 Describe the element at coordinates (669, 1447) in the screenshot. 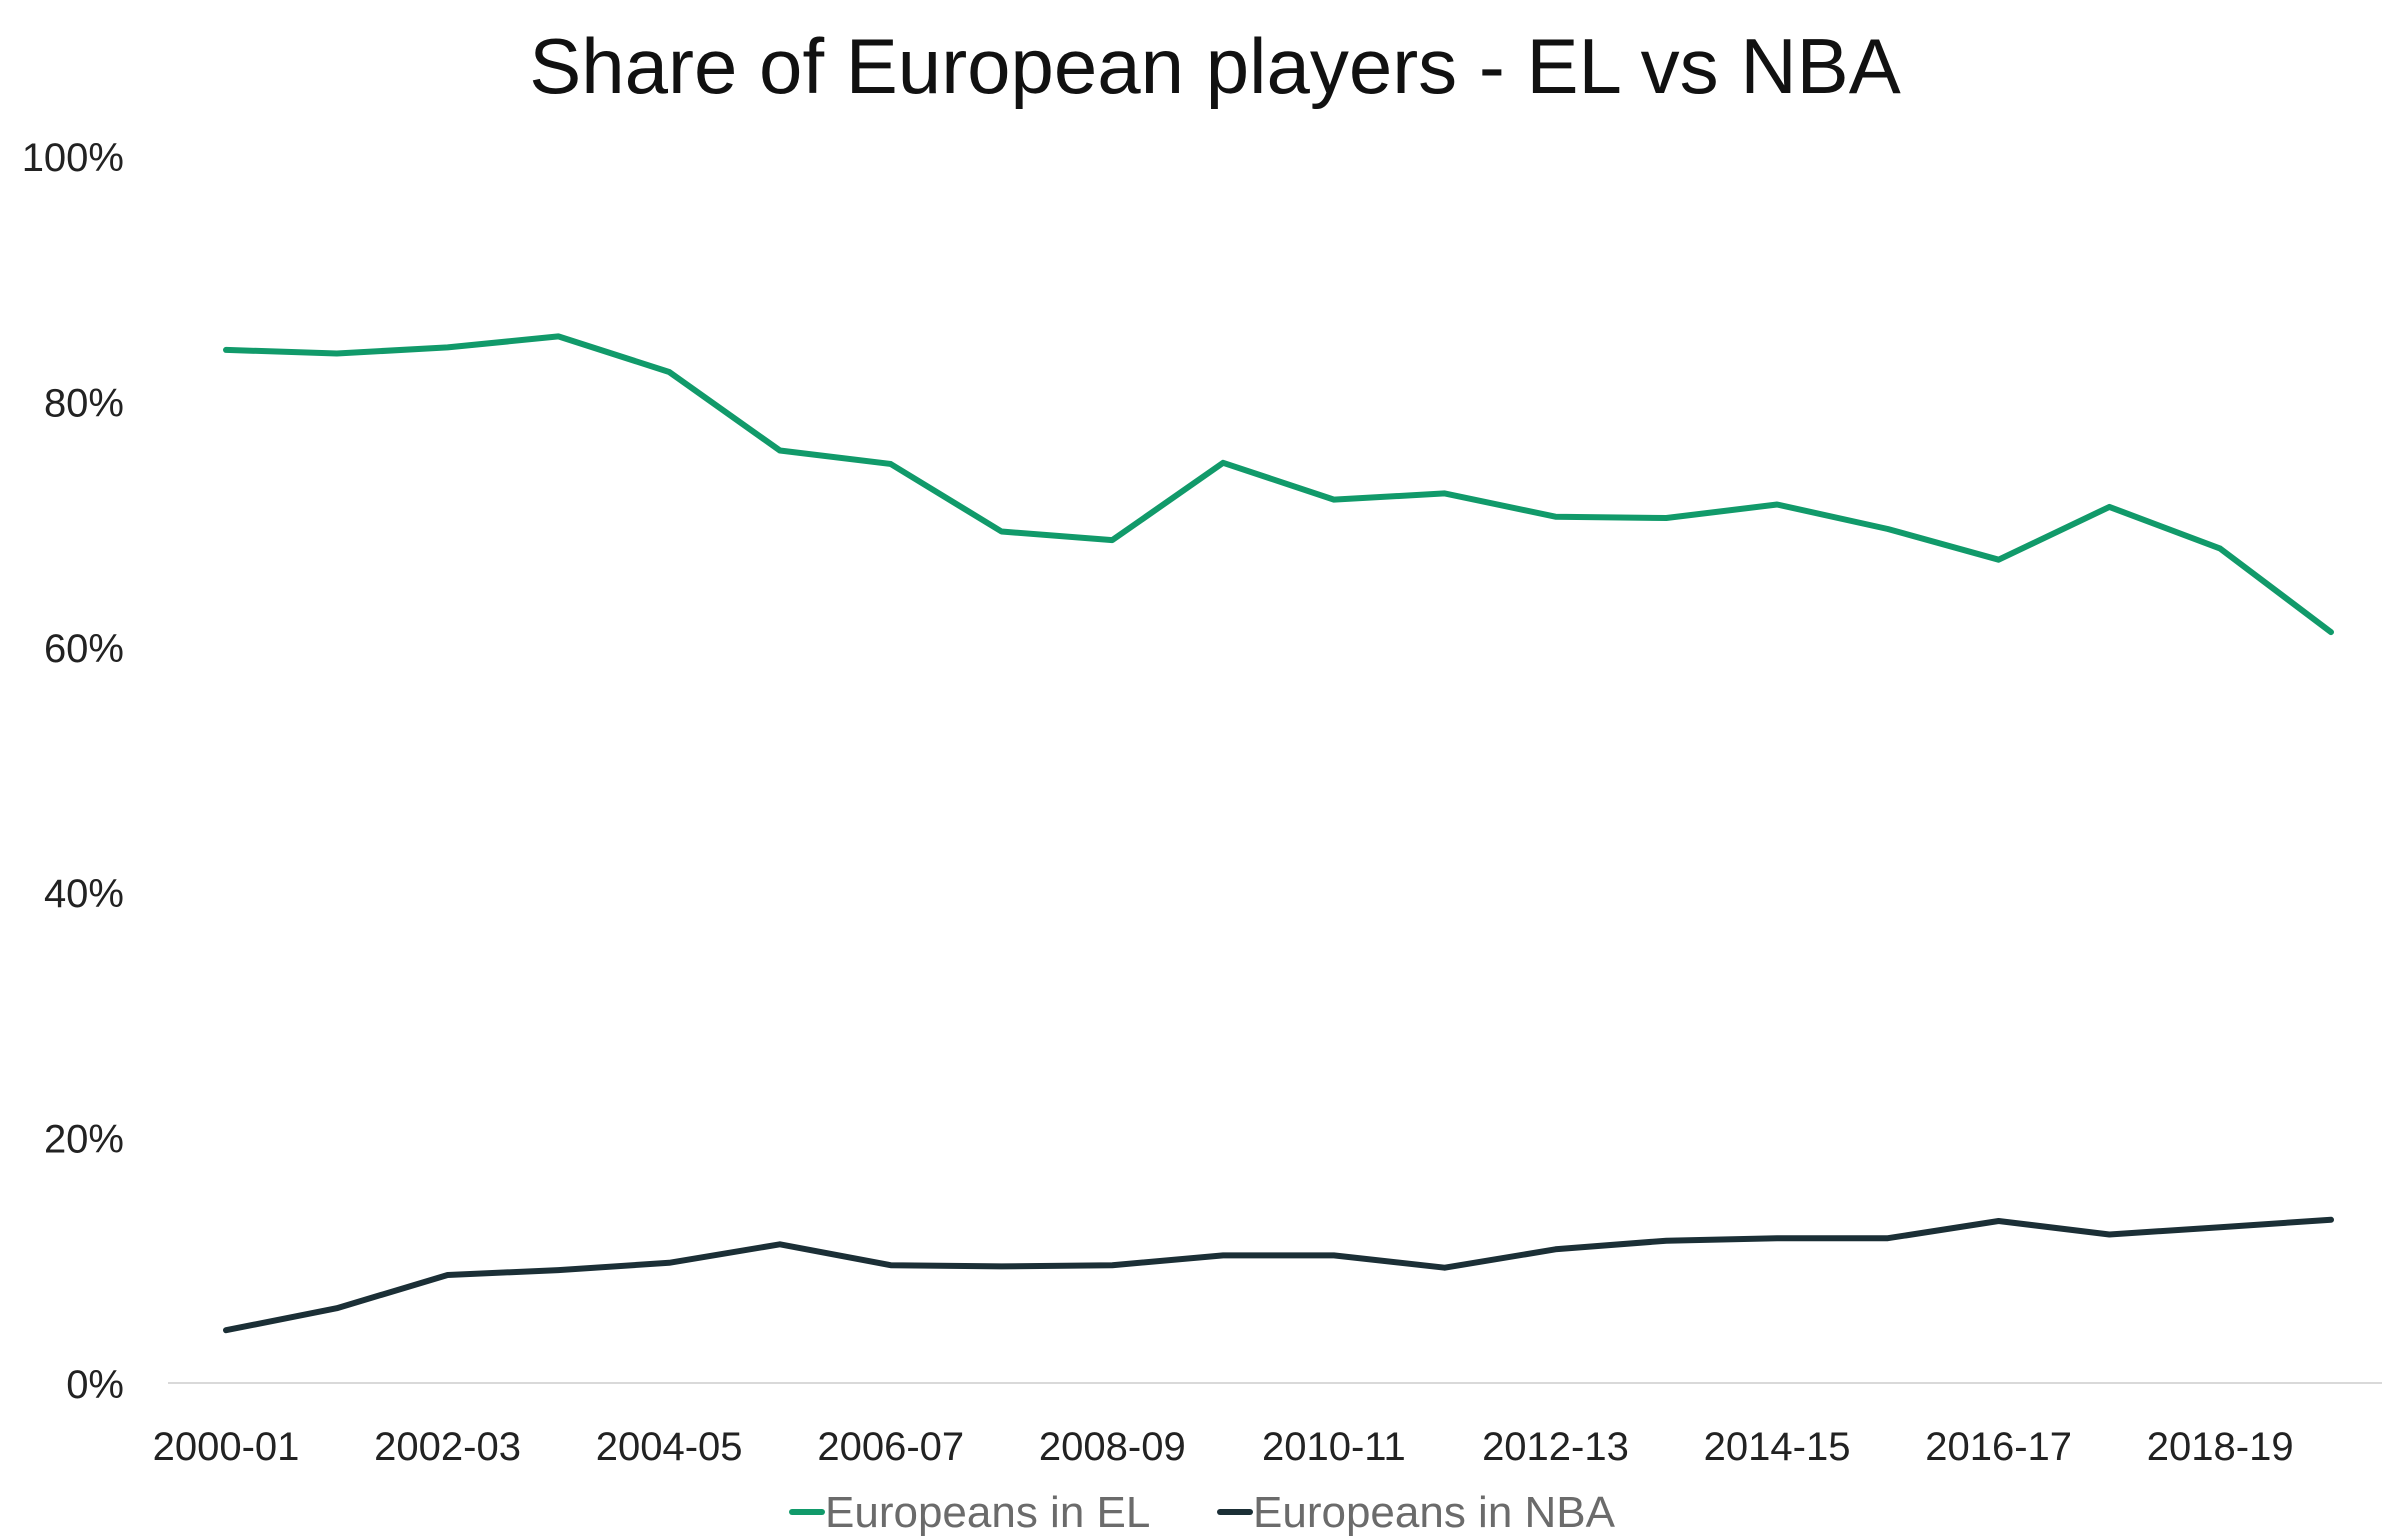

I see `x-tick-label: 2004-05` at that location.